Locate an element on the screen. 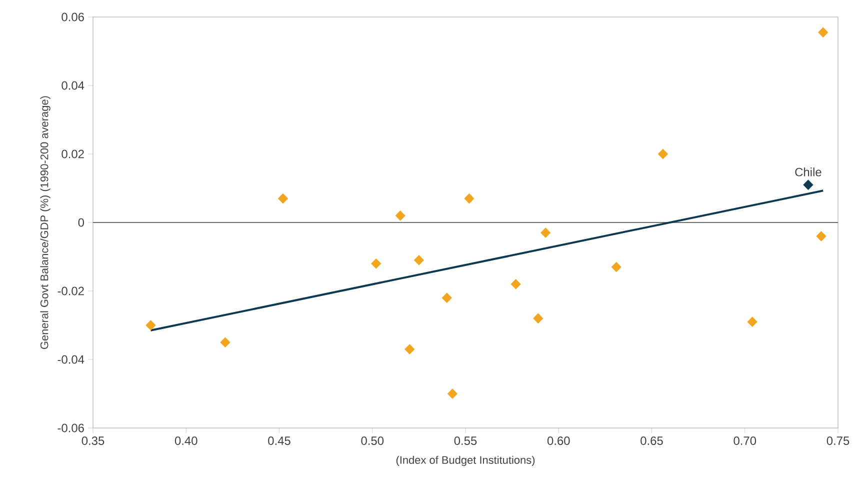 This screenshot has width=867, height=496. y-axis-title: General Govt Balance/GDP (%) (1990-200 average) is located at coordinates (45, 222).